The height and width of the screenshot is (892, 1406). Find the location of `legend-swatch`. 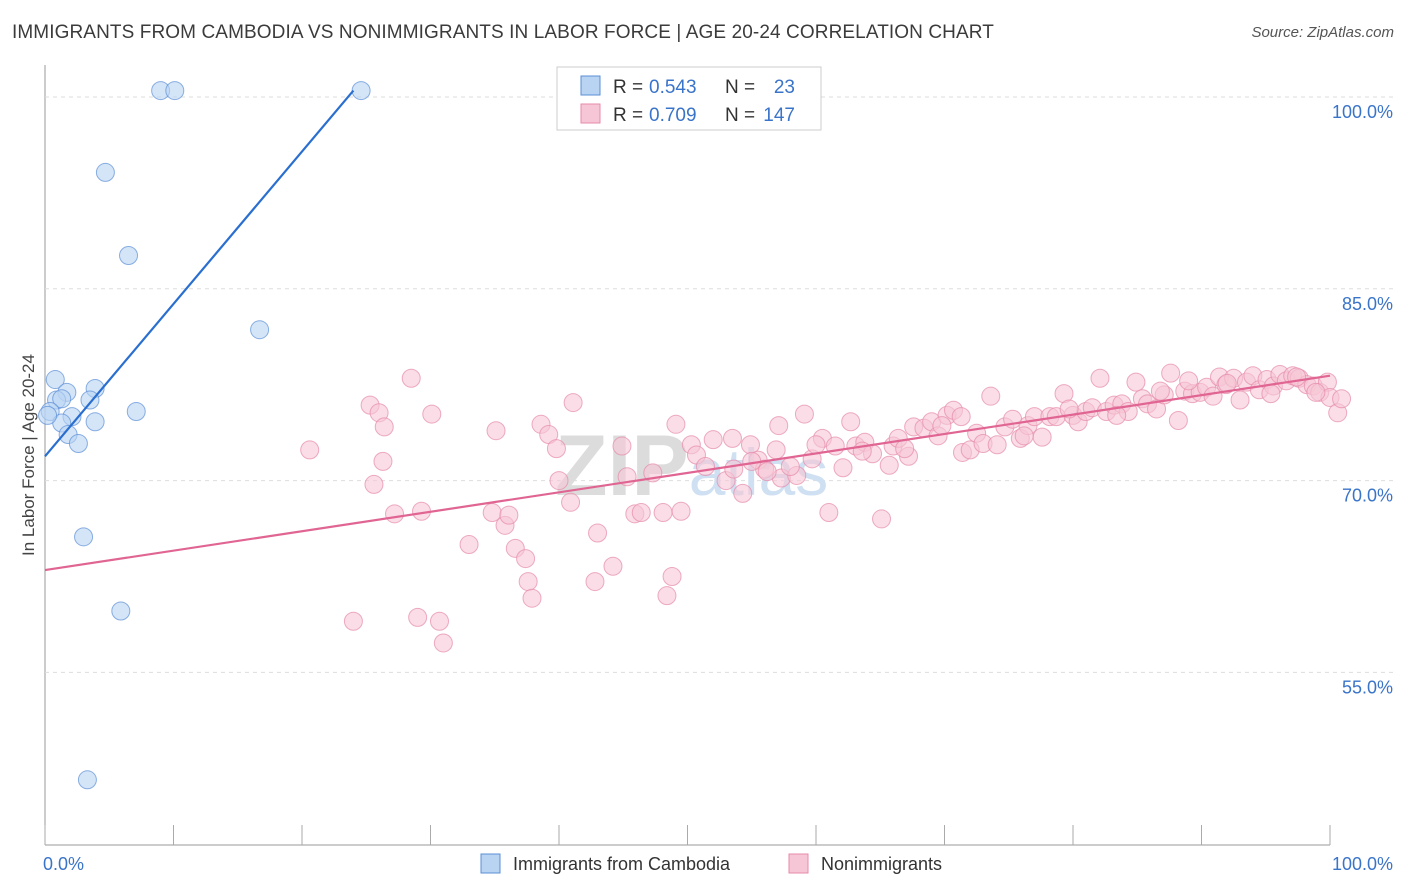

legend-swatch is located at coordinates (798, 863).